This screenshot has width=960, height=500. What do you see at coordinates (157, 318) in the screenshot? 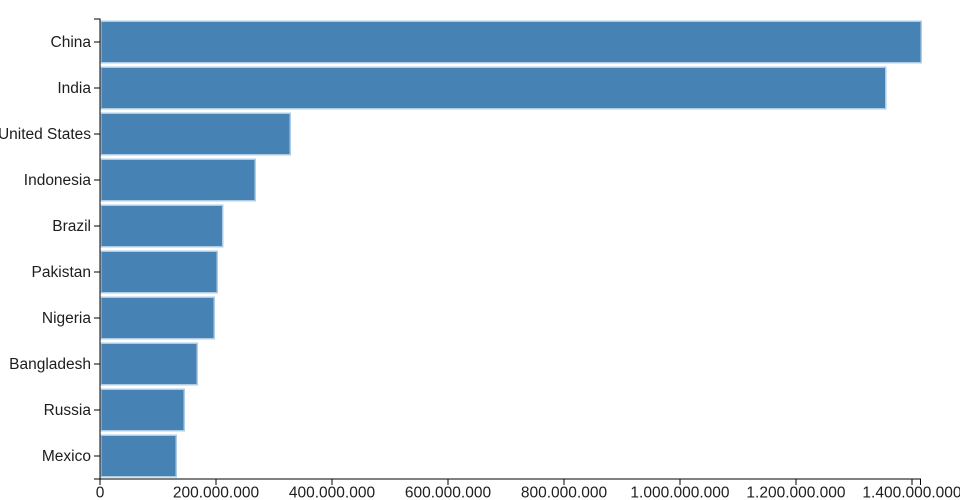
I see `bar-nigeria` at bounding box center [157, 318].